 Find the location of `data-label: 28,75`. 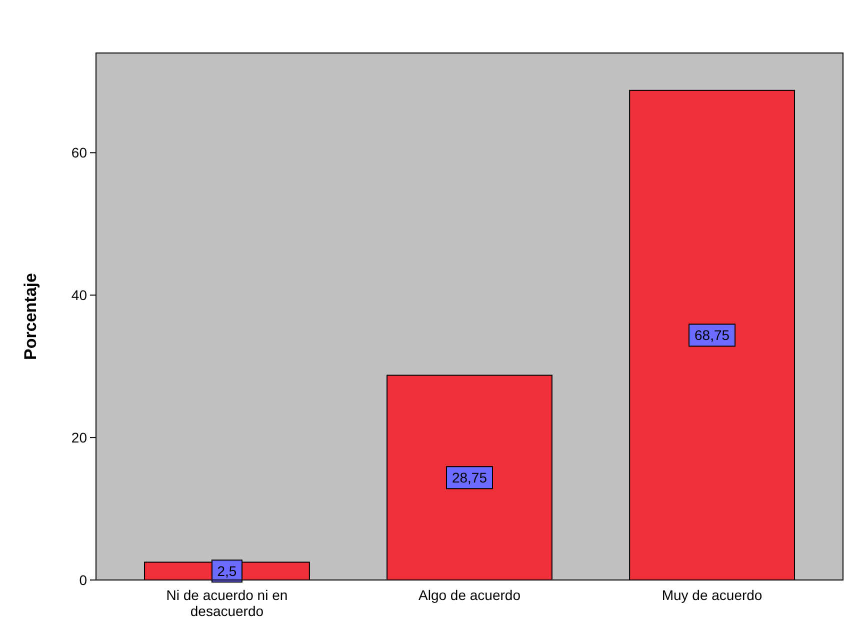

data-label: 28,75 is located at coordinates (470, 478).